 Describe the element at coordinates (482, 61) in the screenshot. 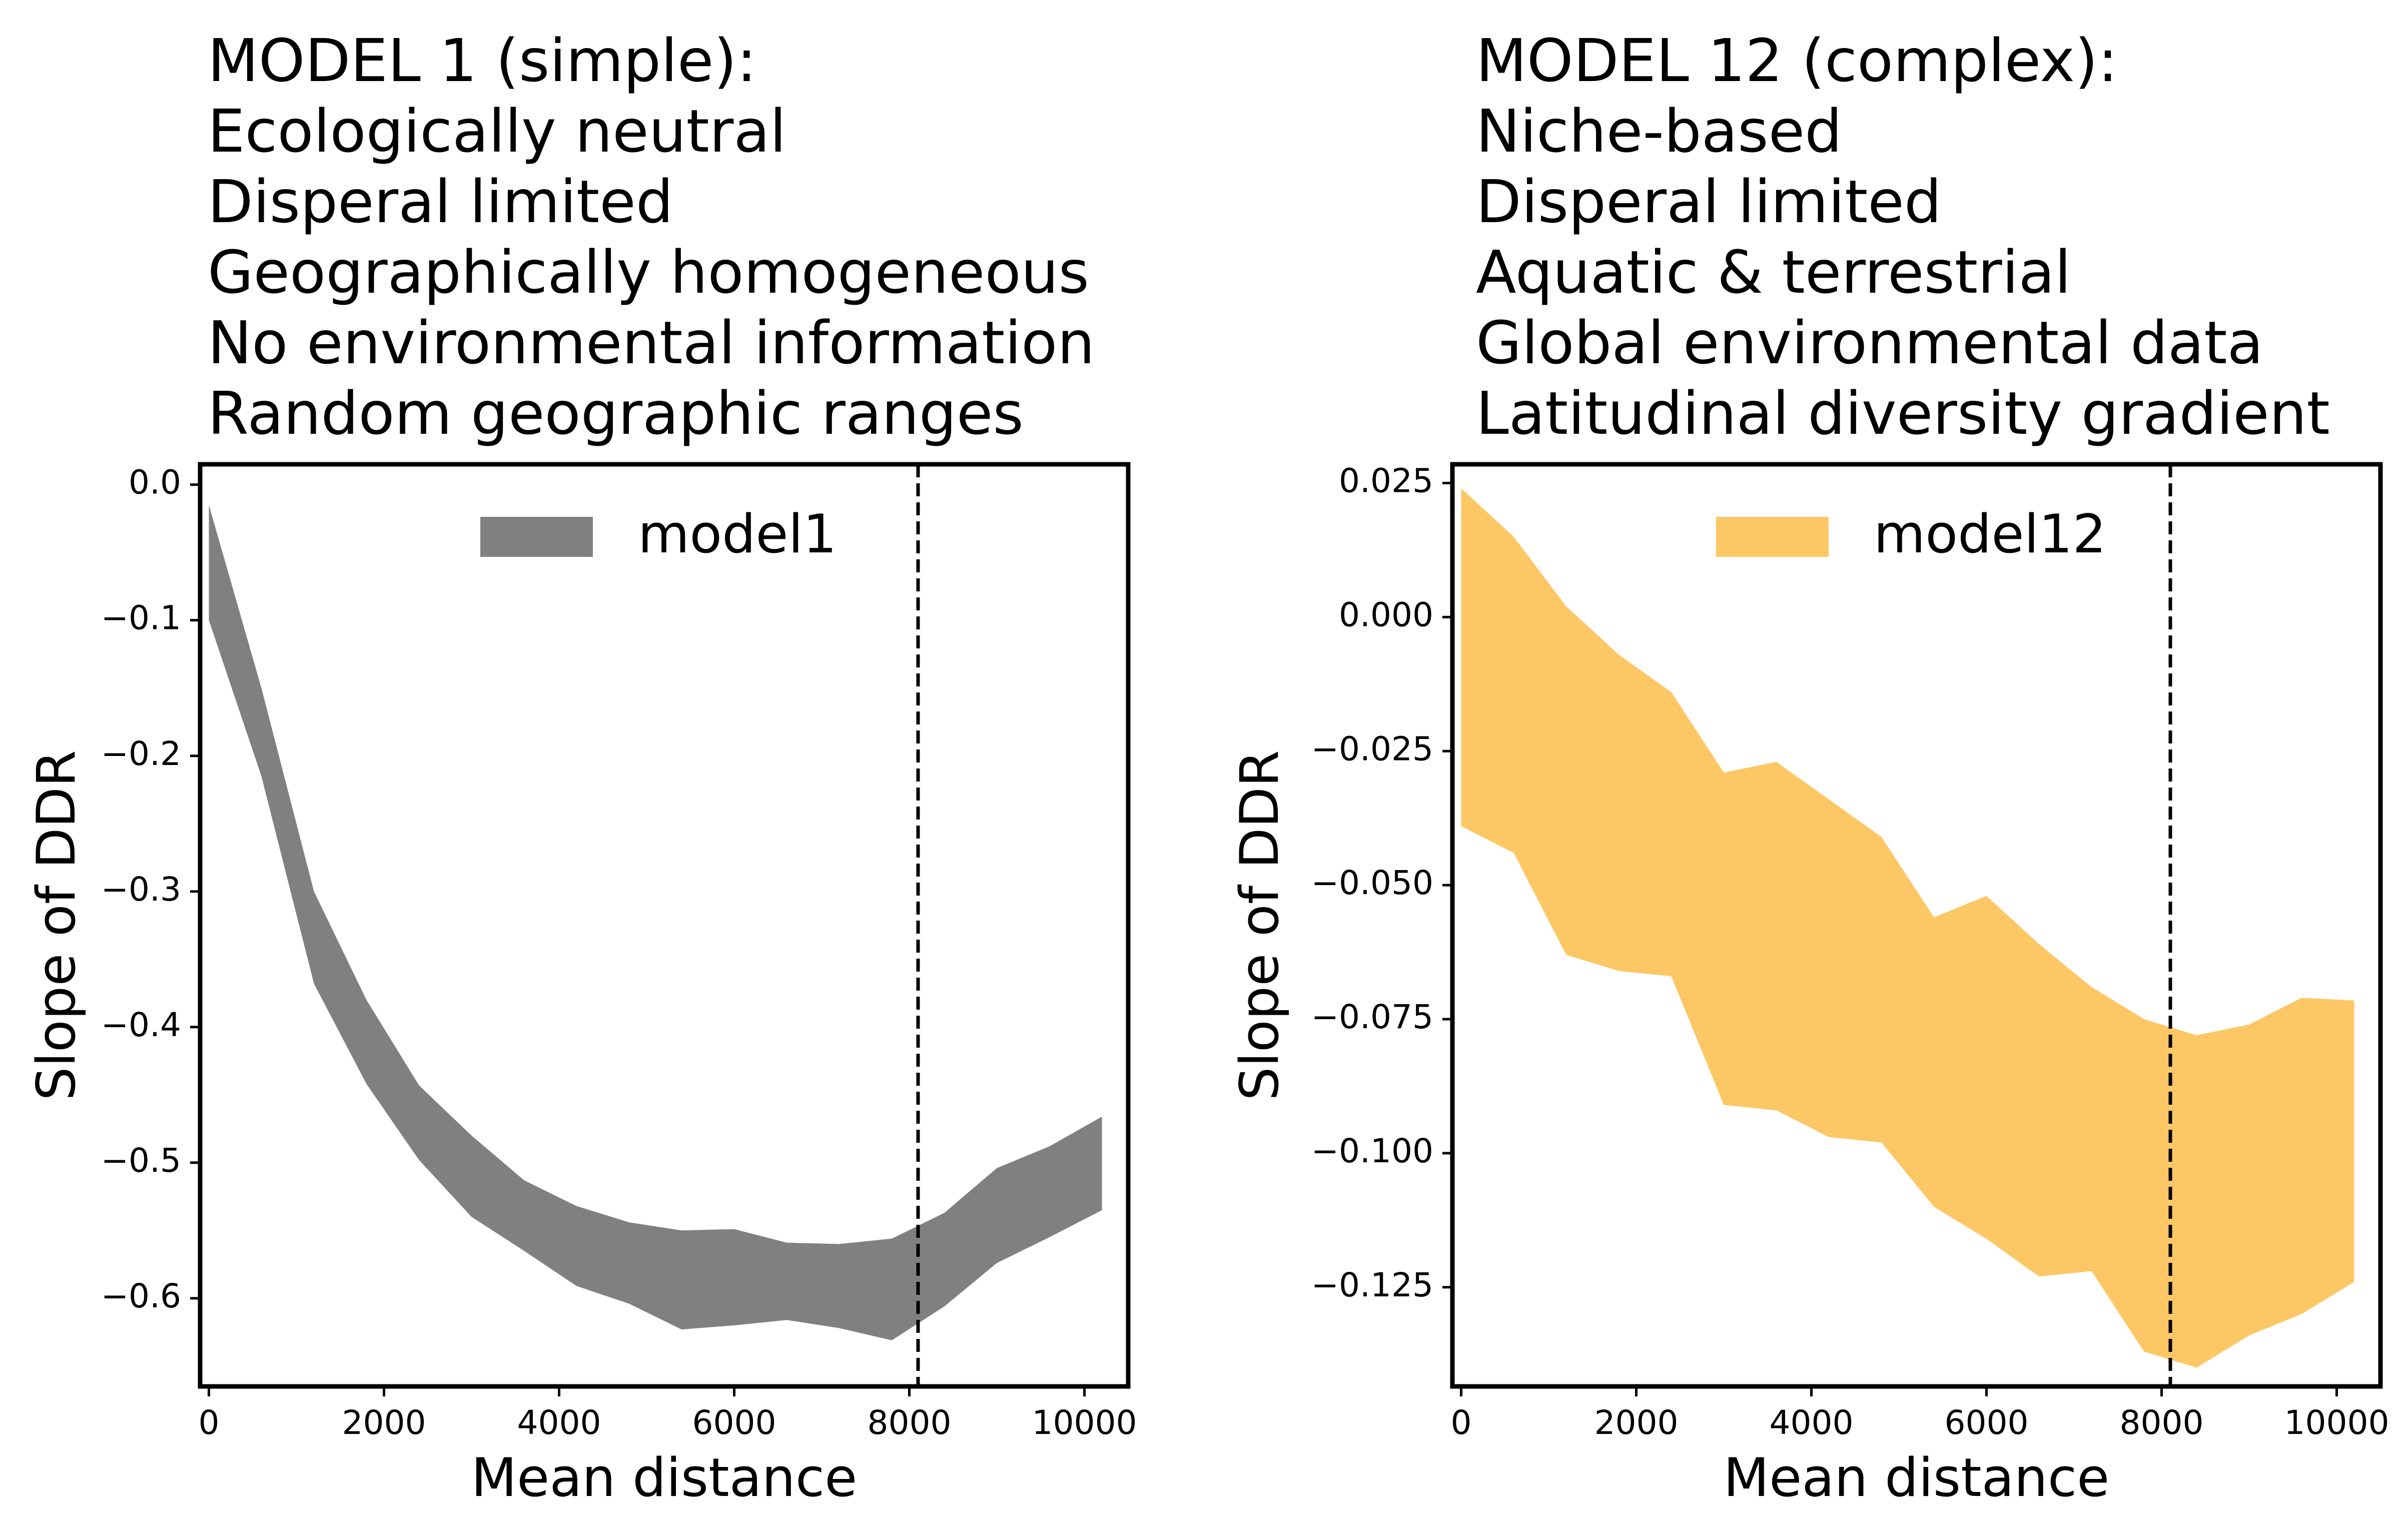

I see `chart-title-line: MODEL 1 (simple):` at that location.